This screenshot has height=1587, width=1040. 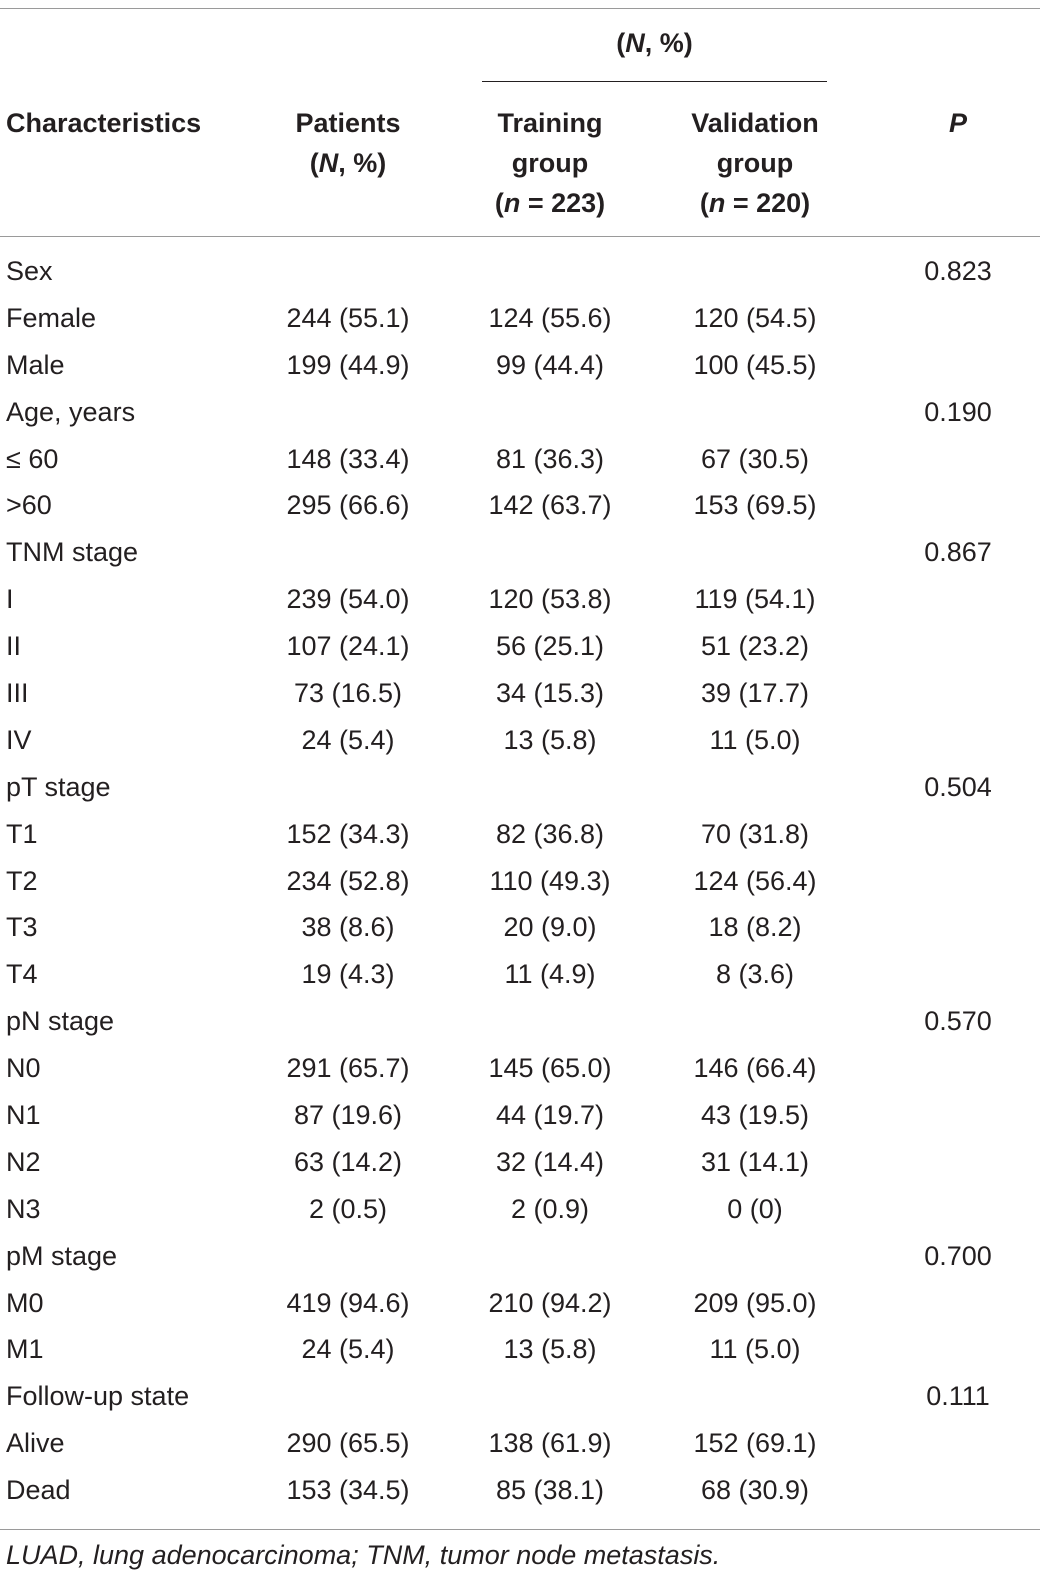 I want to click on row-label: T4, so click(x=22, y=974).